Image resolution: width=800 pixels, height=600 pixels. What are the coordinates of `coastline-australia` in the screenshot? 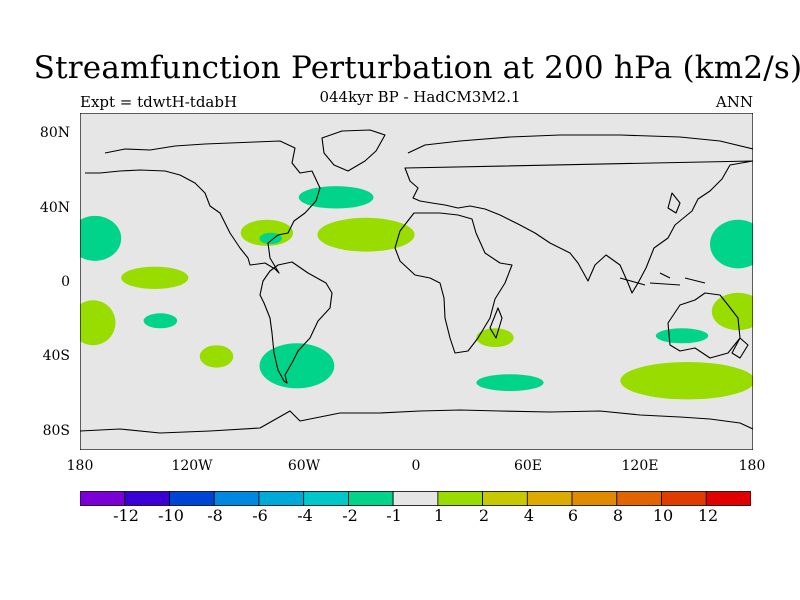 It's located at (704, 325).